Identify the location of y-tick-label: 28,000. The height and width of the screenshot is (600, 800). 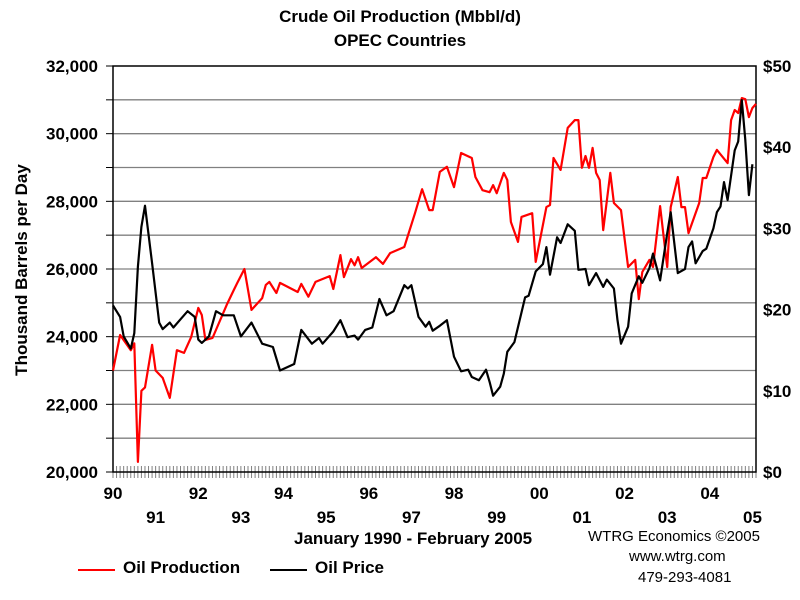
(72, 201).